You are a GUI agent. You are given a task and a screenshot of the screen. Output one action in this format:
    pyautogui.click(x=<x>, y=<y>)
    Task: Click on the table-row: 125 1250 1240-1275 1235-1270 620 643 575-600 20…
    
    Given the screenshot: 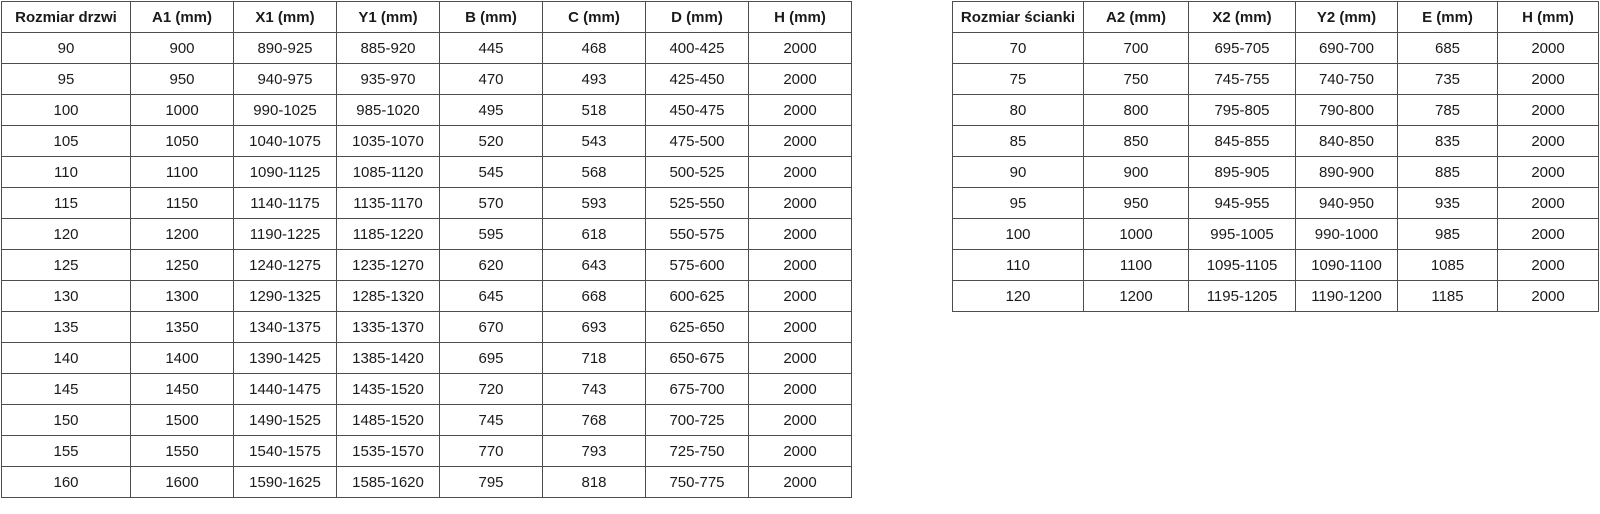 What is the action you would take?
    pyautogui.click(x=426, y=265)
    